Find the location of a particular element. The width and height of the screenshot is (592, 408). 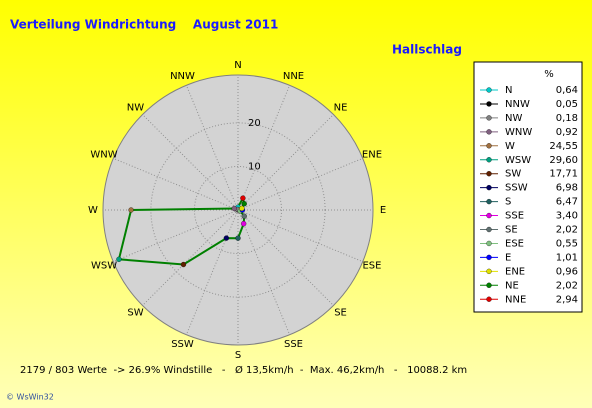

legend-label: NE is located at coordinates (512, 285).